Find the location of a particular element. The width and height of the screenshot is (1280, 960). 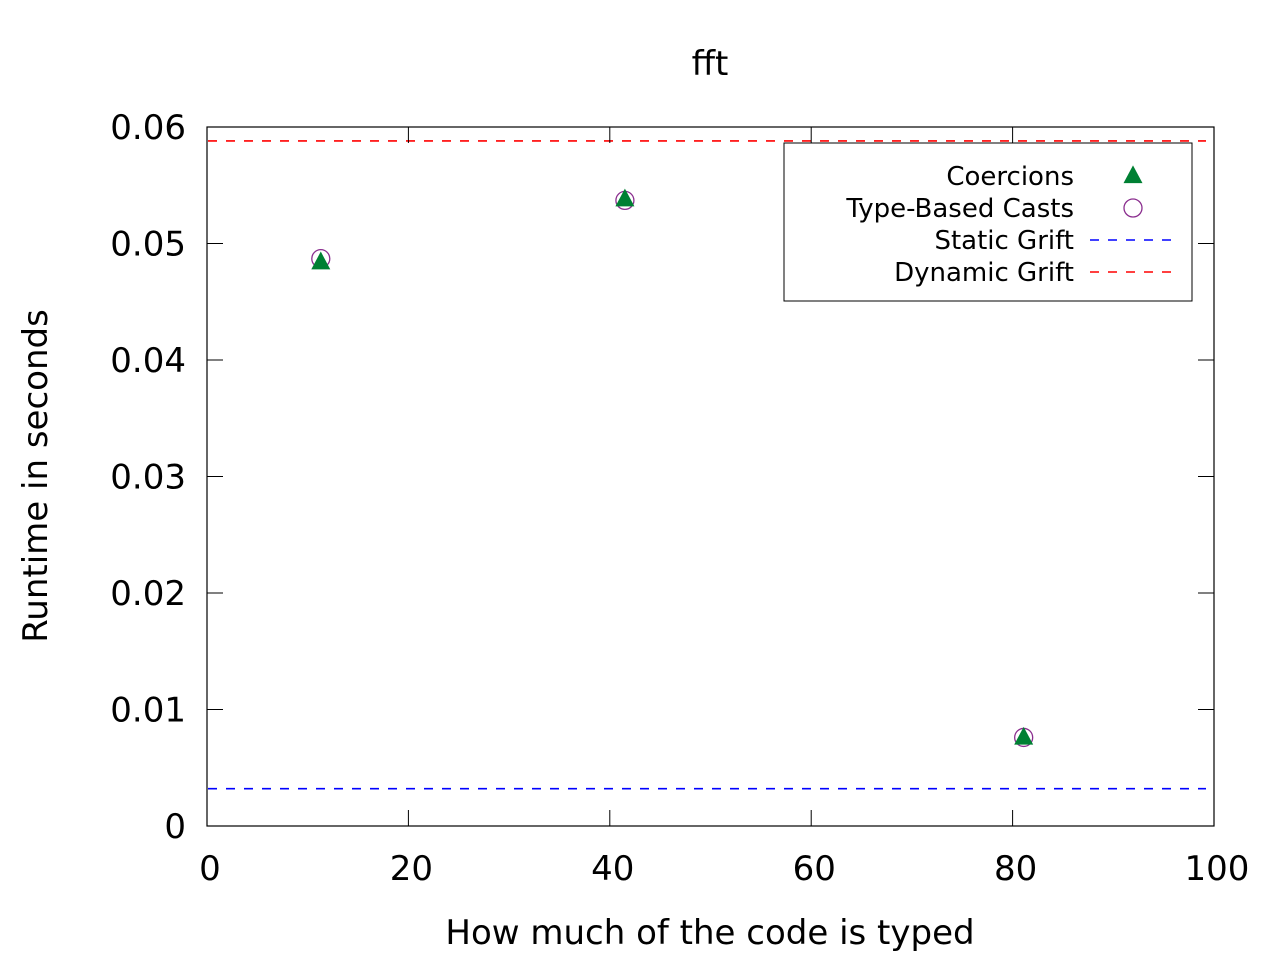

y-tick-label: 0.03 is located at coordinates (148, 478).